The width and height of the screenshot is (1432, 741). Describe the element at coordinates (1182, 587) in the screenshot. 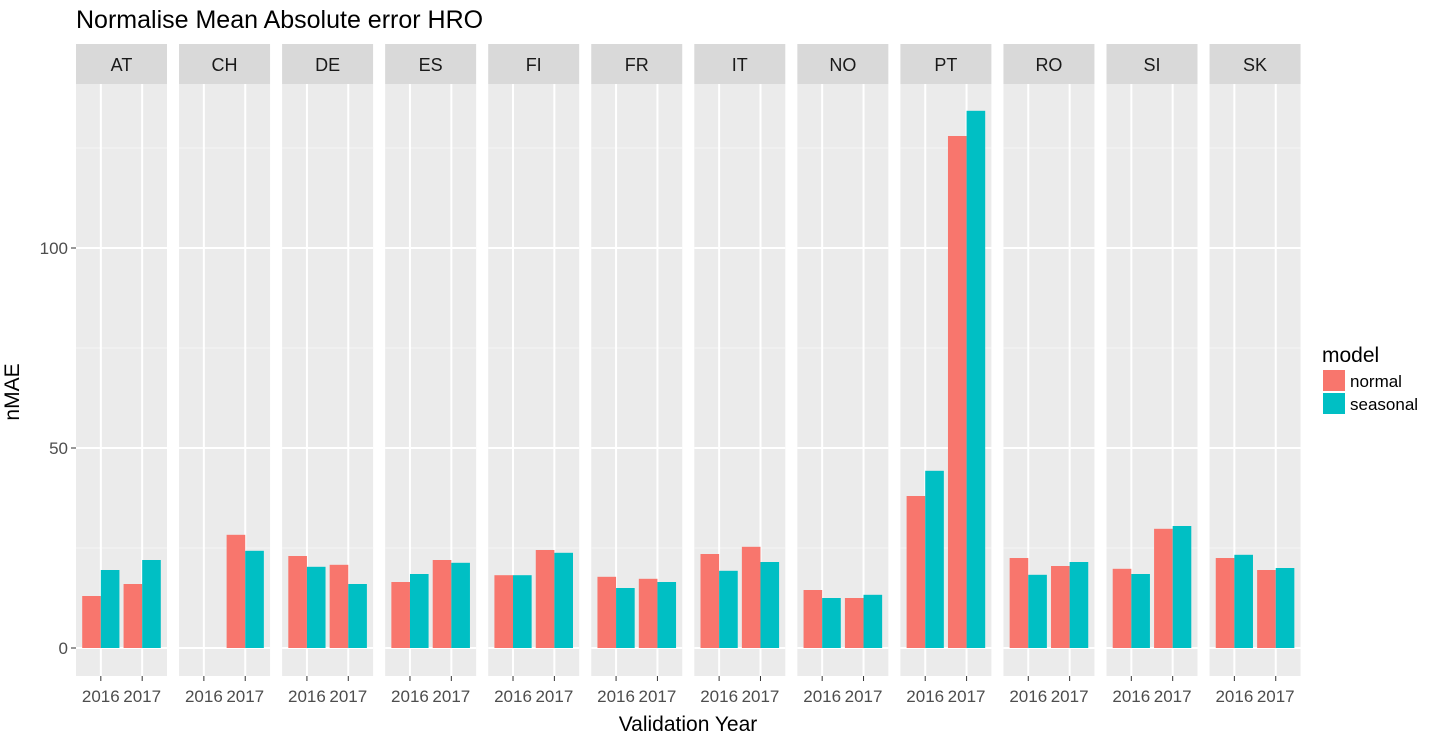

I see `bar-si-2017-seasonal` at that location.